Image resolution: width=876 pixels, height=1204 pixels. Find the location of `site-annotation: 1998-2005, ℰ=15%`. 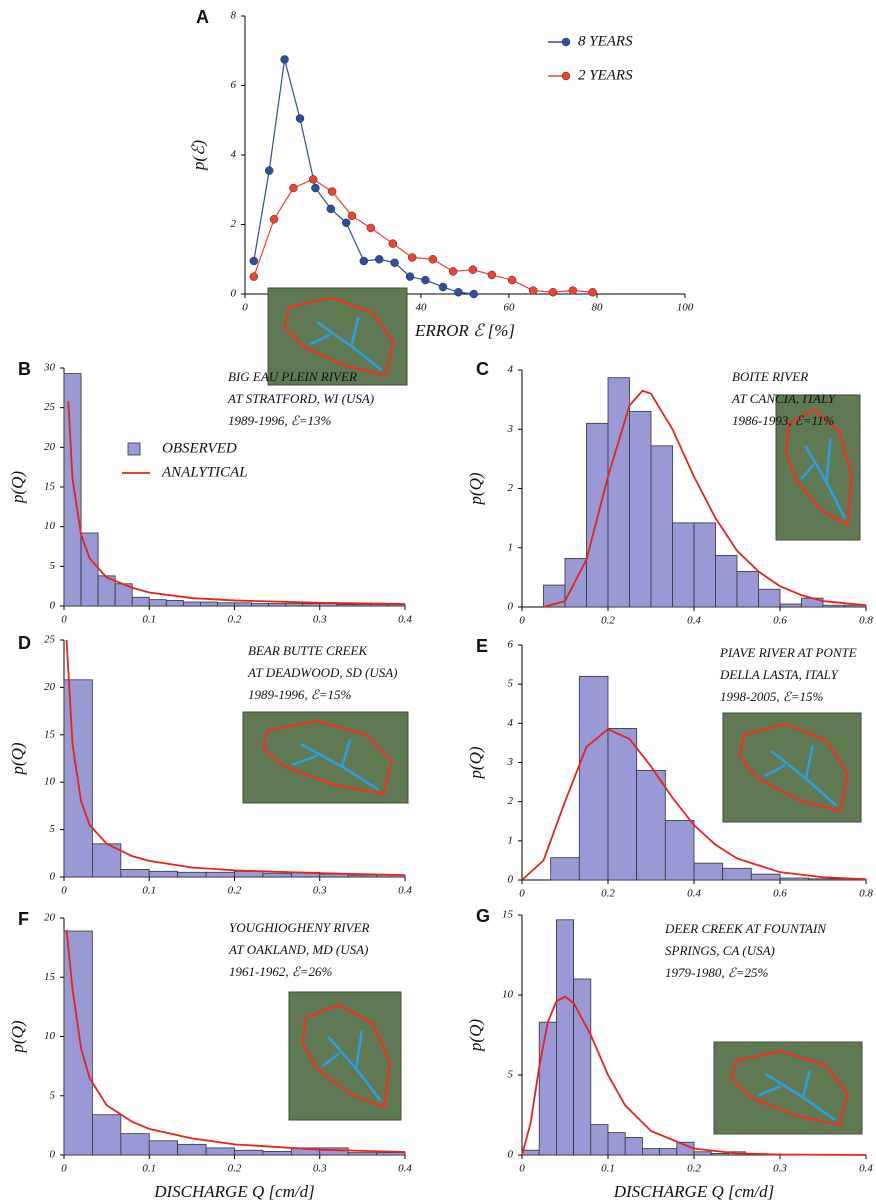

site-annotation: 1998-2005, ℰ=15% is located at coordinates (771, 696).